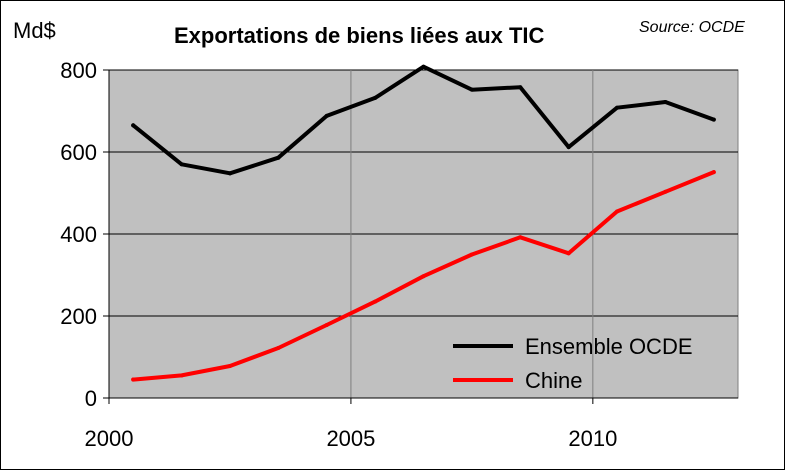  I want to click on legend-label: Chine, so click(553, 380).